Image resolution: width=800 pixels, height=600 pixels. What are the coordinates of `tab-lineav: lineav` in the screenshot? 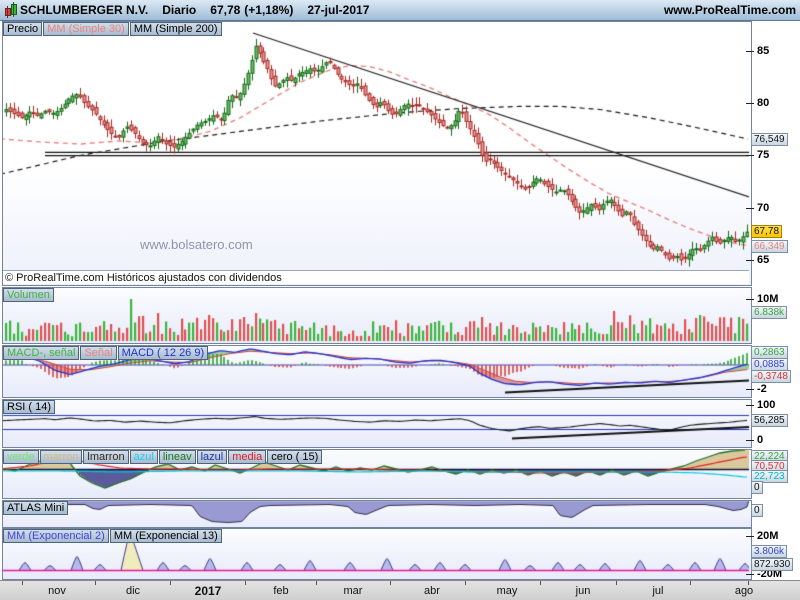 It's located at (177, 457).